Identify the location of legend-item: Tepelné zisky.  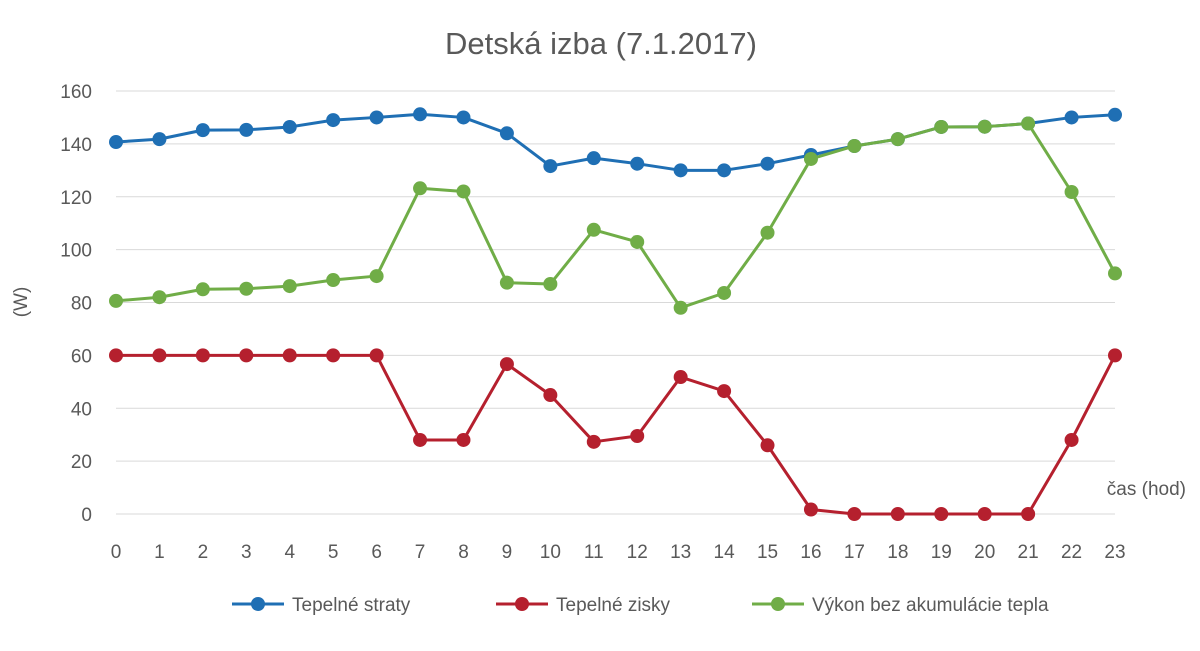
(583, 605).